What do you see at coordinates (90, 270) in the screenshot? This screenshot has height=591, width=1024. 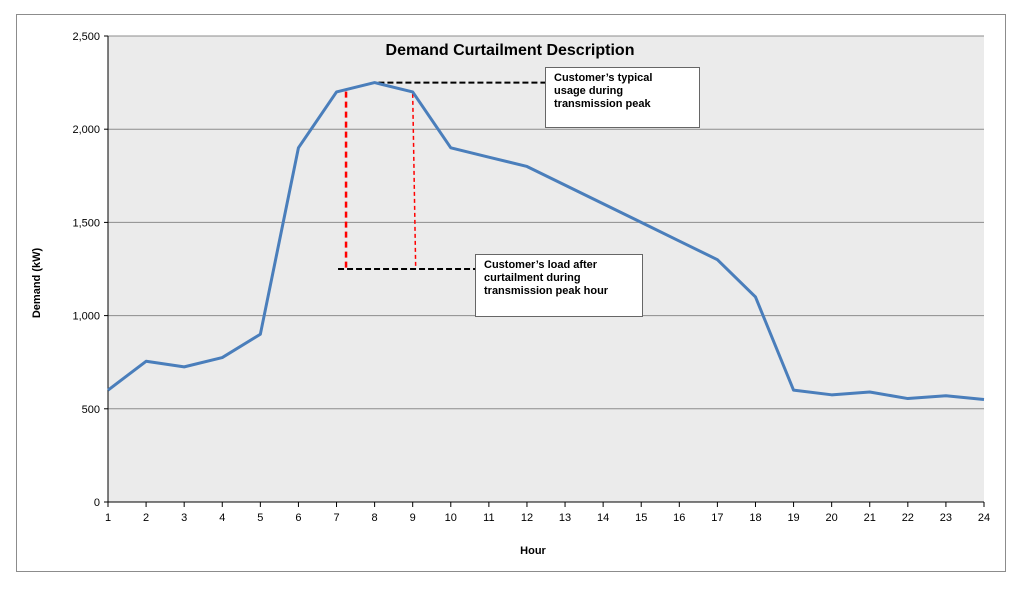 I see `y-axis-ticks: 0 500 1,000 1,500 2,000 2,500` at bounding box center [90, 270].